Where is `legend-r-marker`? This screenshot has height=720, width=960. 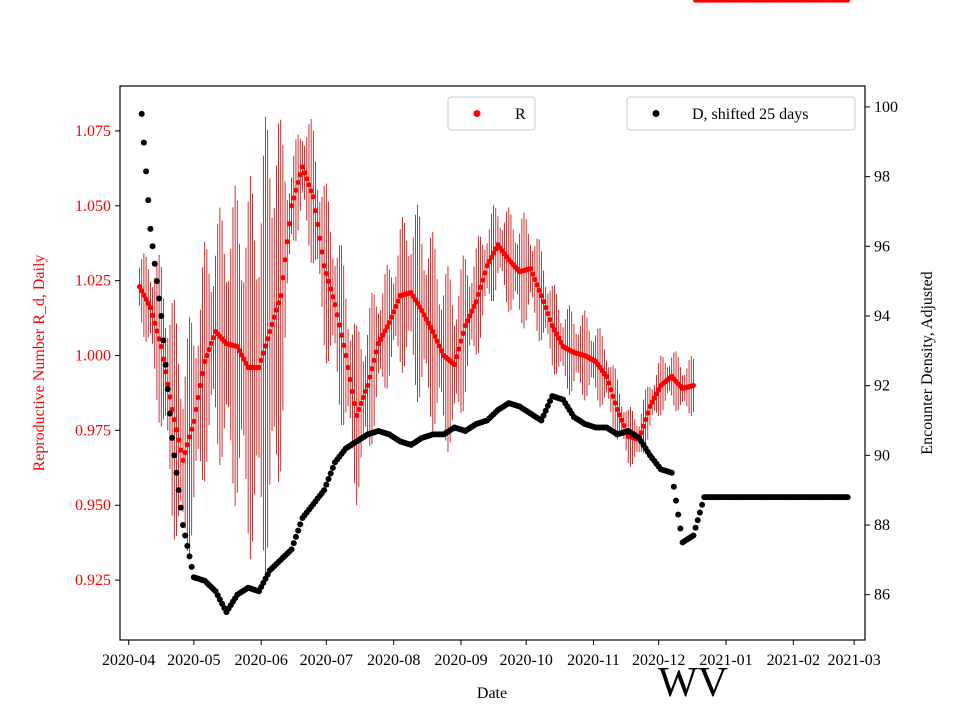
legend-r-marker is located at coordinates (477, 113).